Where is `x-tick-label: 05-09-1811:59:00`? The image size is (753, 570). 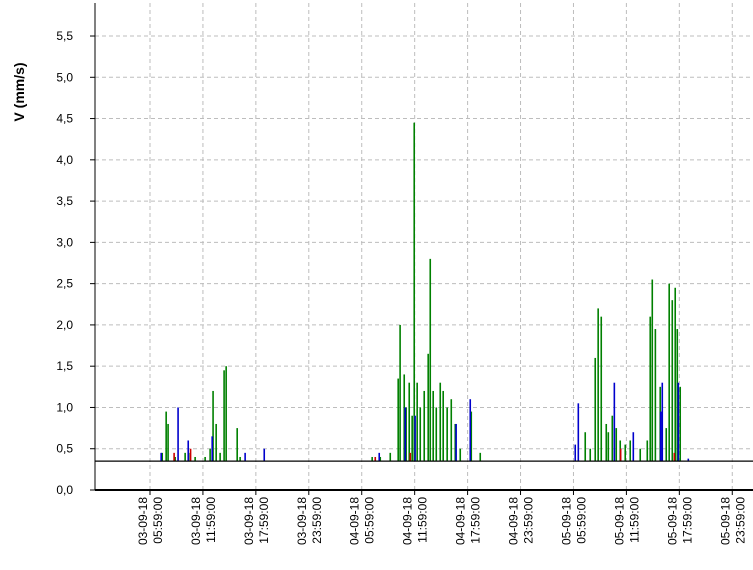
x-tick-label: 05-09-1811:59:00 is located at coordinates (626, 521).